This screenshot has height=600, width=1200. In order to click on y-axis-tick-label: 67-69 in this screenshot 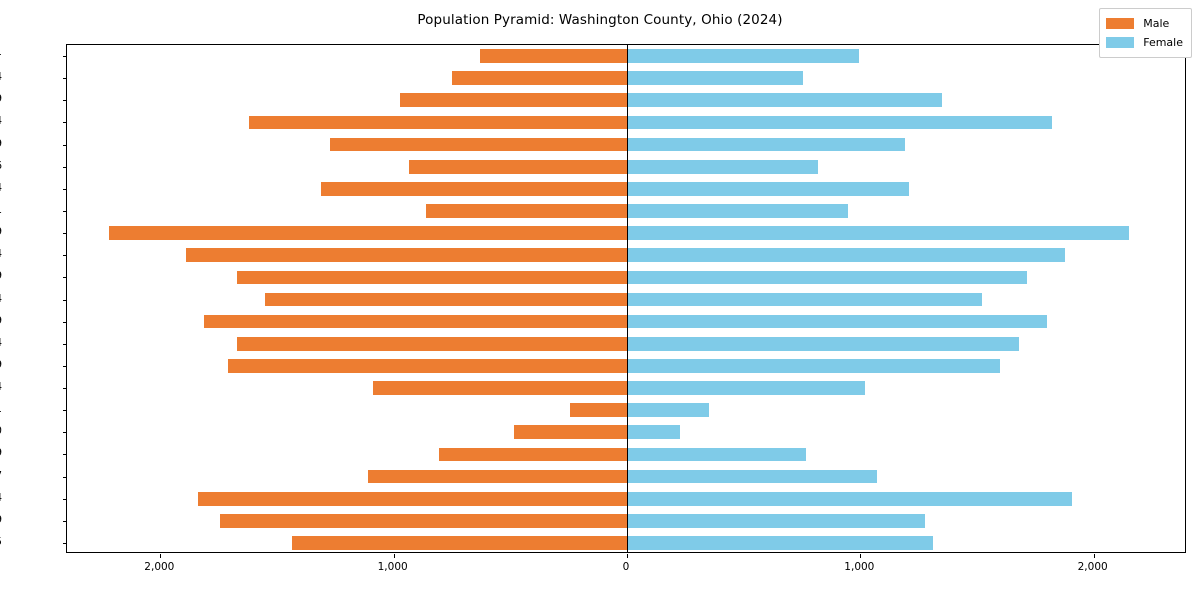, I will do `click(1, 144)`.